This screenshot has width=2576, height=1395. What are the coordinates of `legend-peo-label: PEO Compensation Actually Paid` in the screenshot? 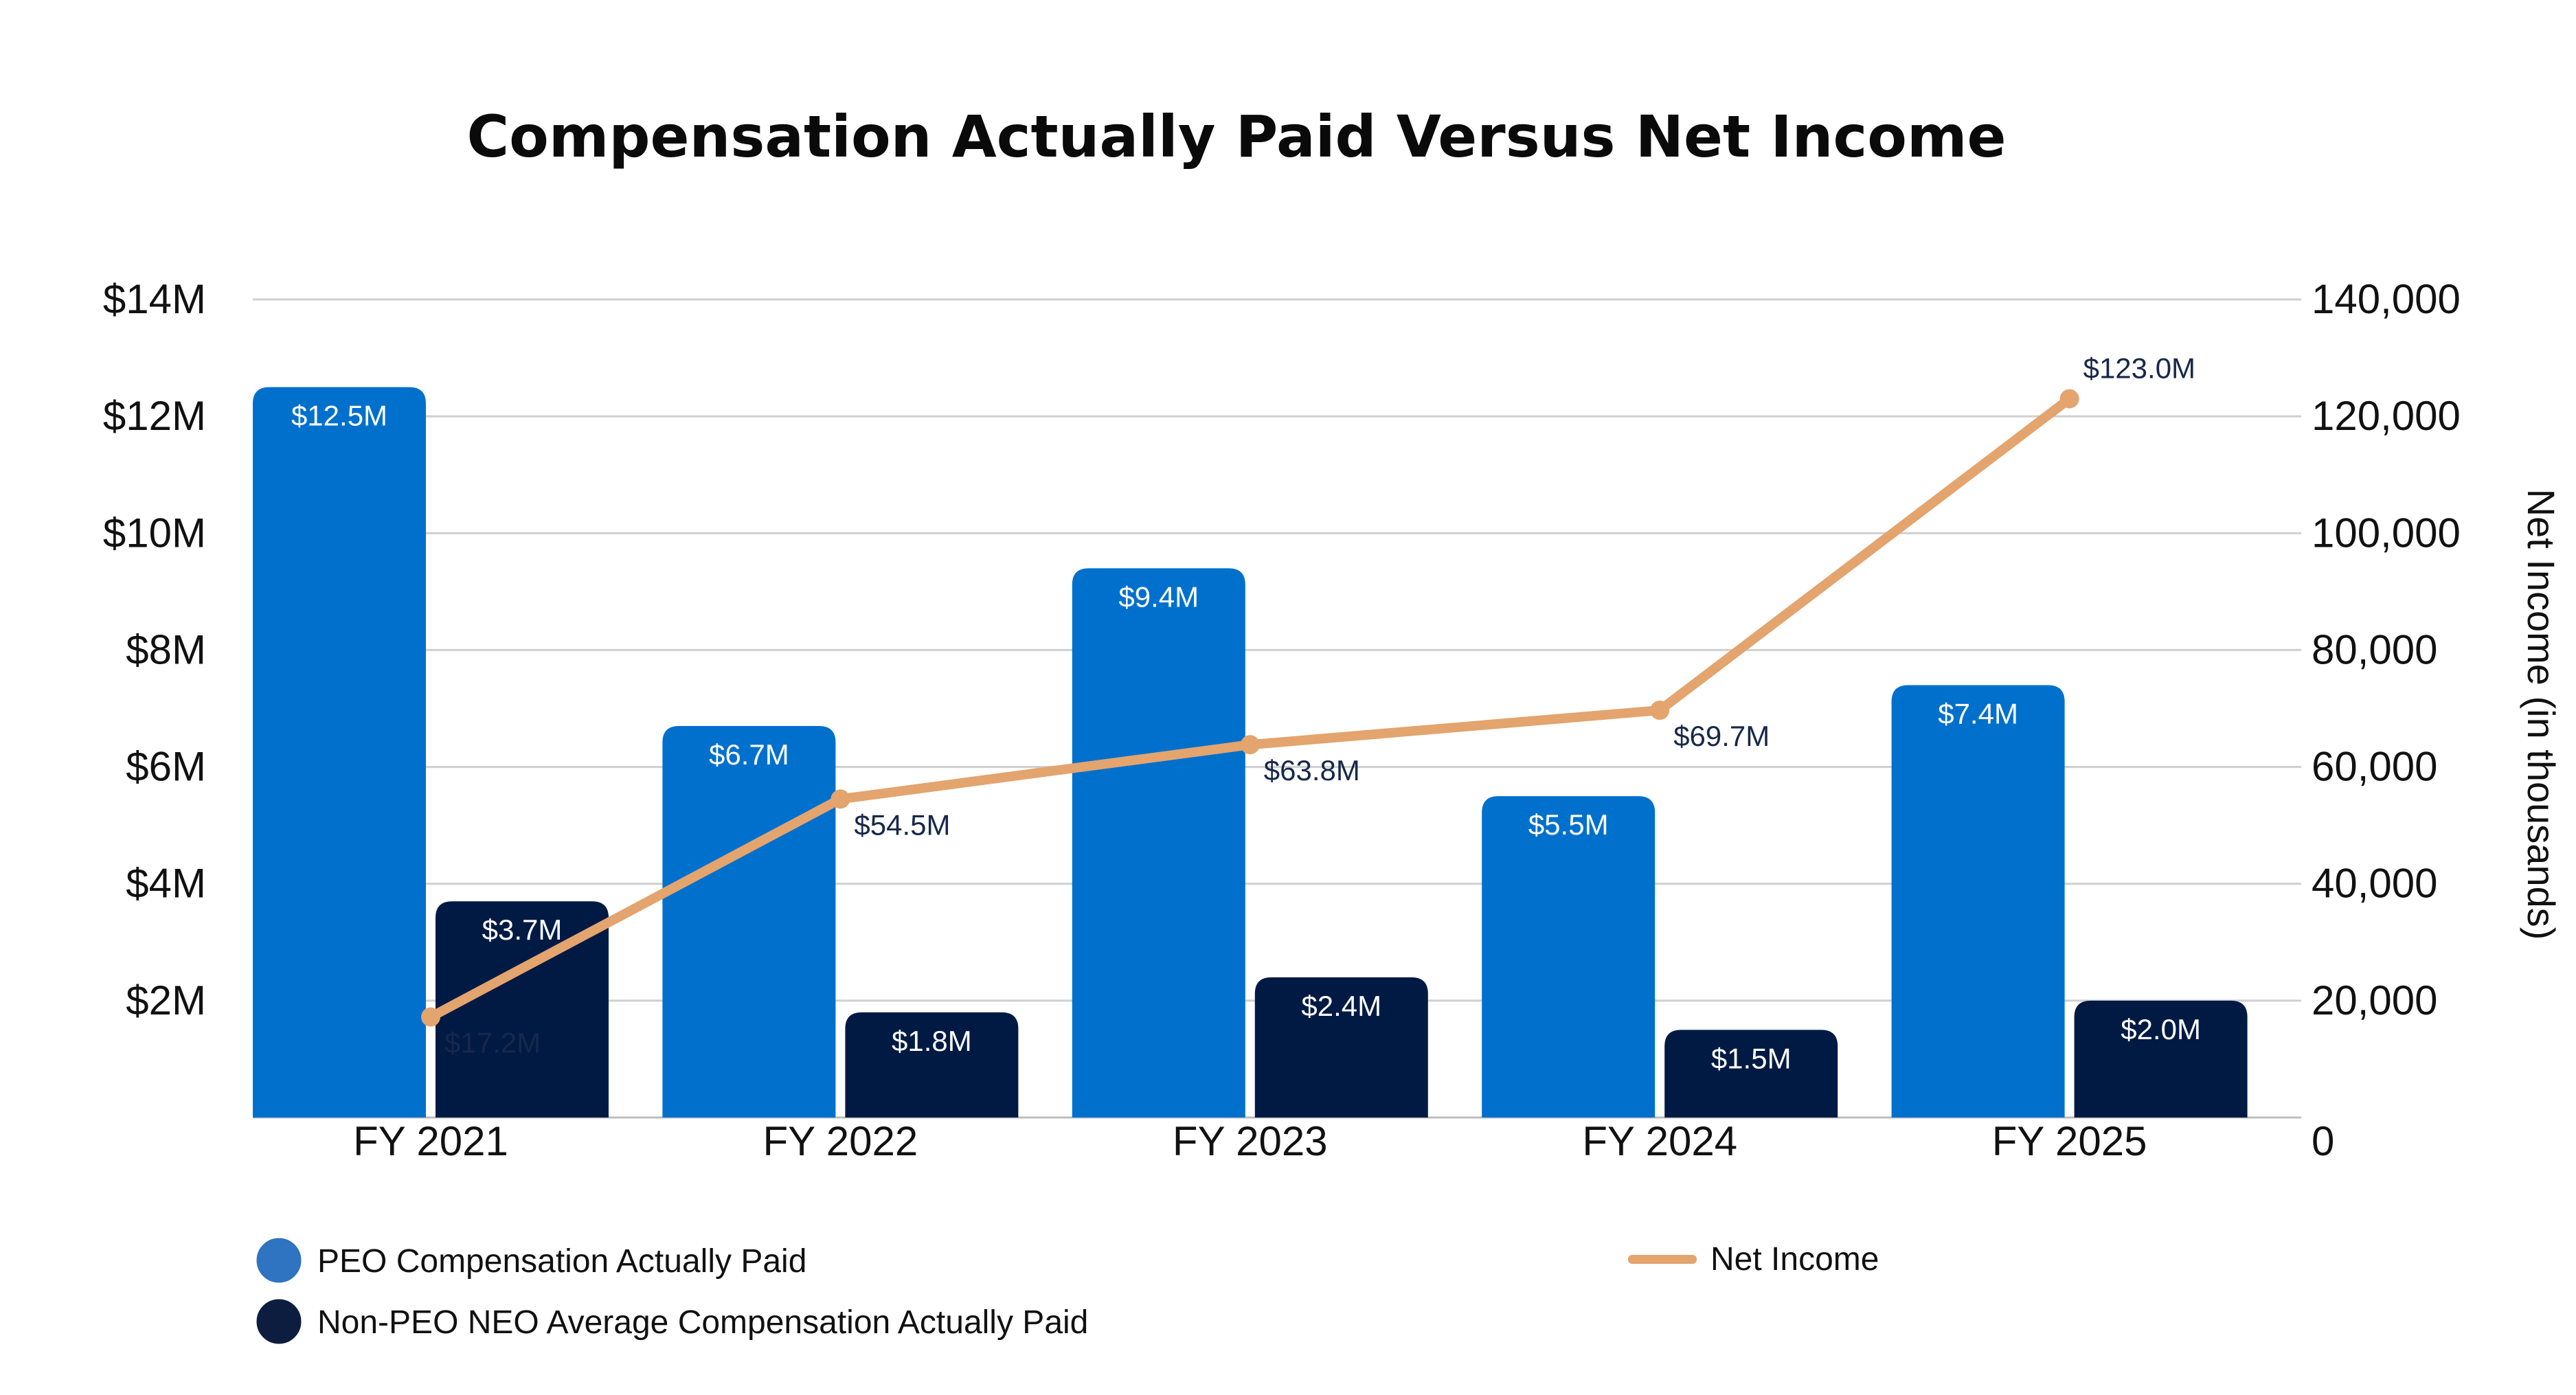 It's located at (561, 1261).